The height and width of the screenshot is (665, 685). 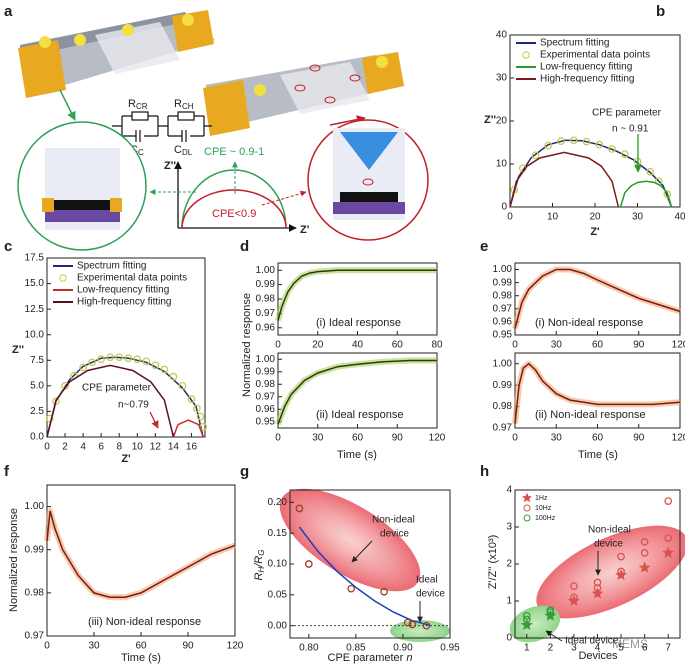 I want to click on x-axis-label: CPE parameter n, so click(x=370, y=658).